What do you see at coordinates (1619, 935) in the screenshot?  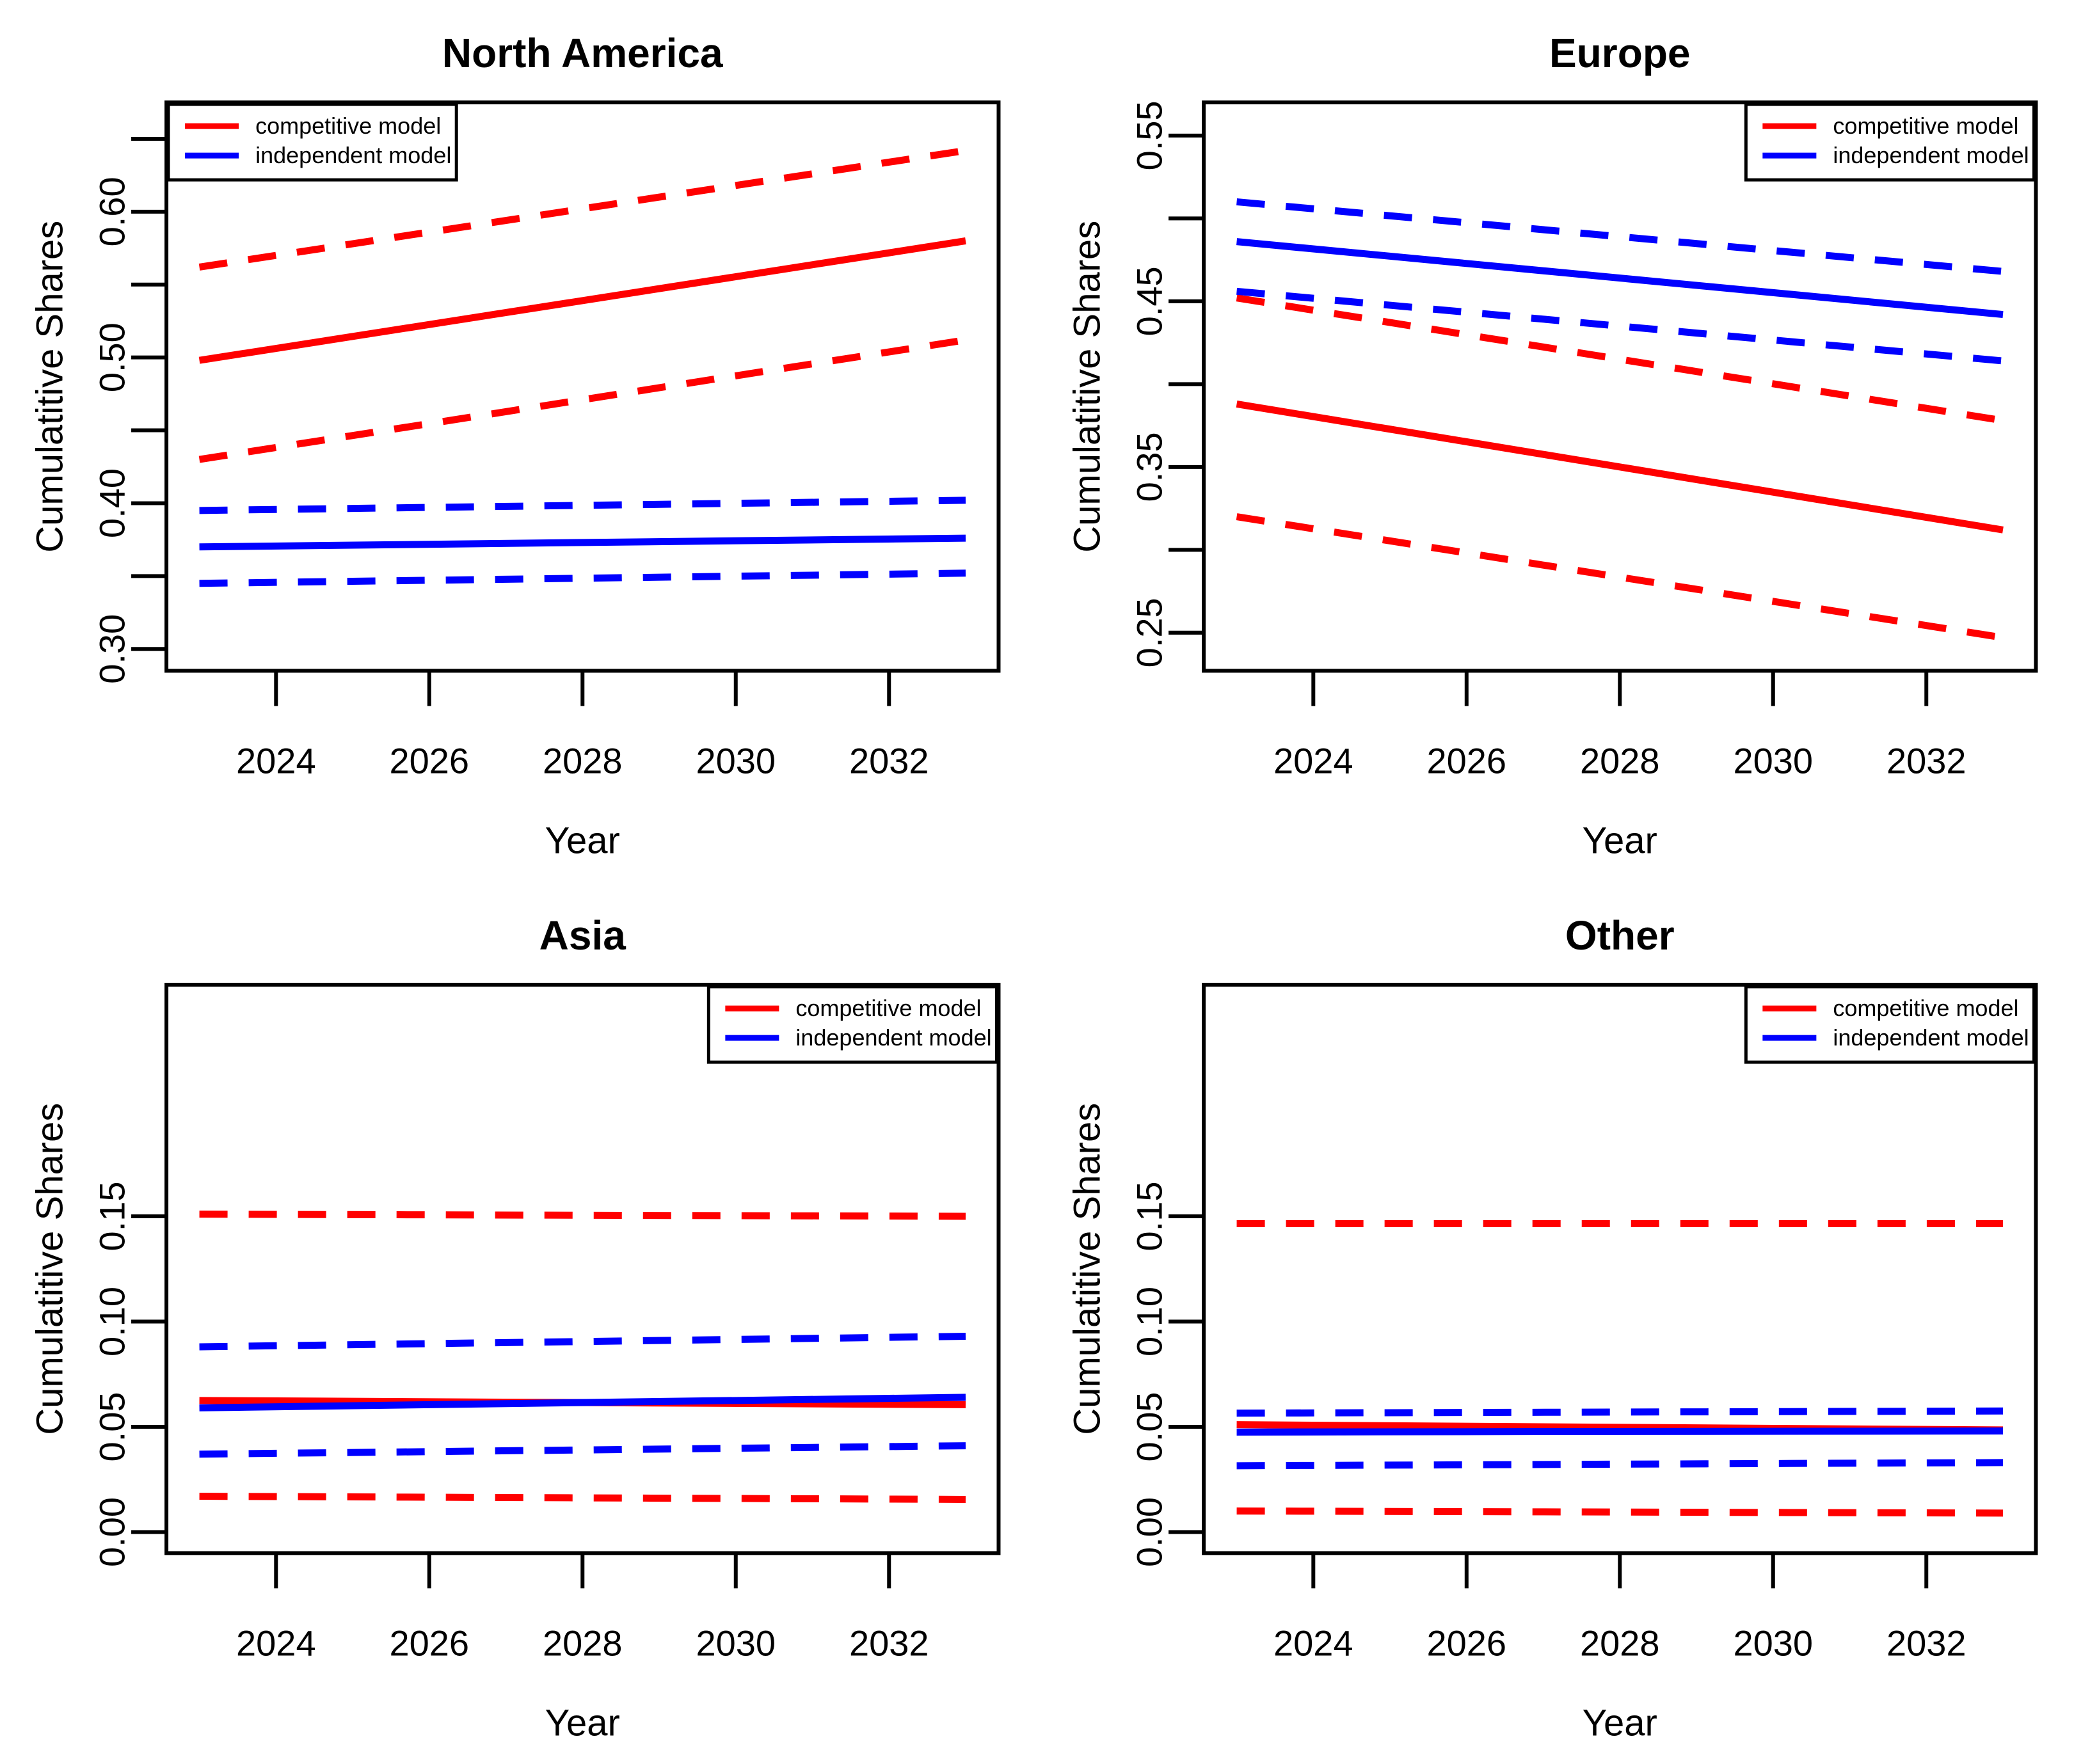 I see `panel-title: Other` at bounding box center [1619, 935].